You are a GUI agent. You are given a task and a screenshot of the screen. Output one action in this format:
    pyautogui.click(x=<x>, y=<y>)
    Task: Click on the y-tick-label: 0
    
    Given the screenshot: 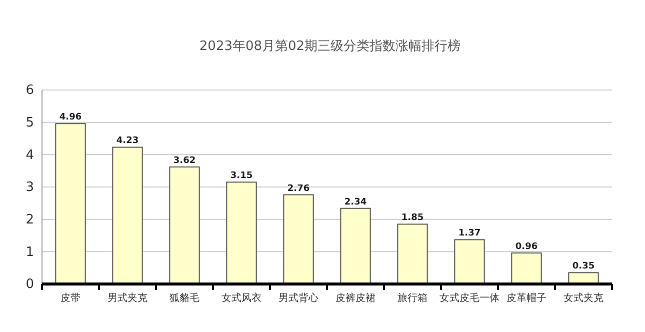 What is the action you would take?
    pyautogui.click(x=30, y=284)
    